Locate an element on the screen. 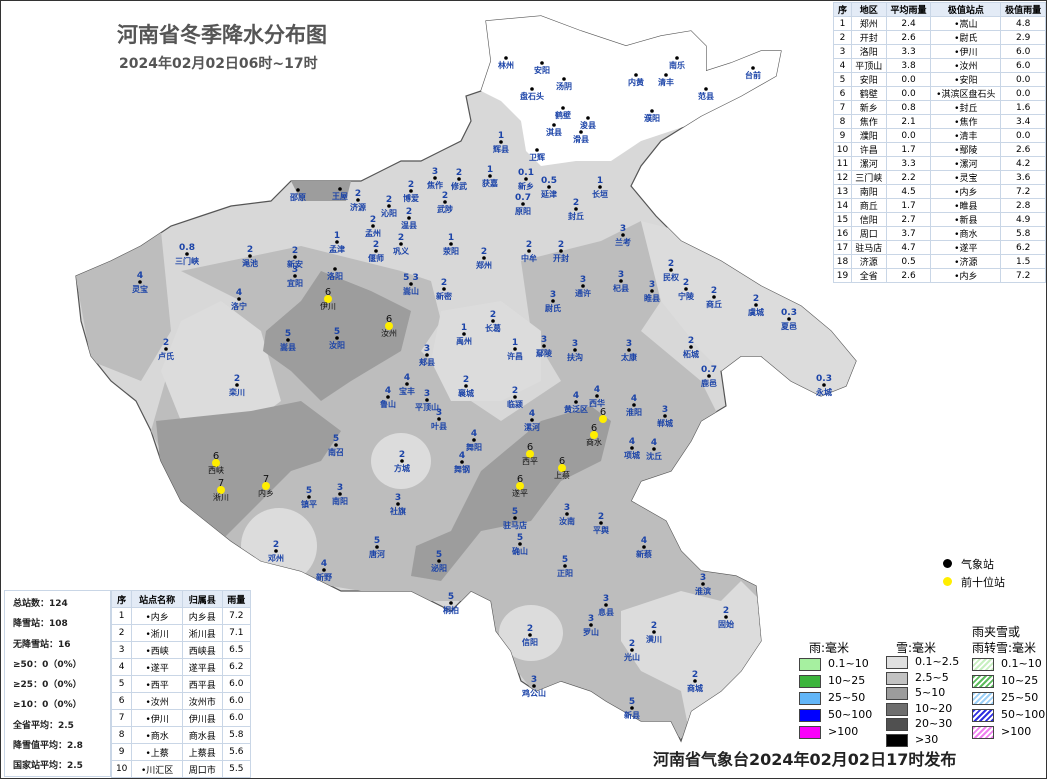 The width and height of the screenshot is (1047, 780). station-name: 扶沟 is located at coordinates (575, 357).